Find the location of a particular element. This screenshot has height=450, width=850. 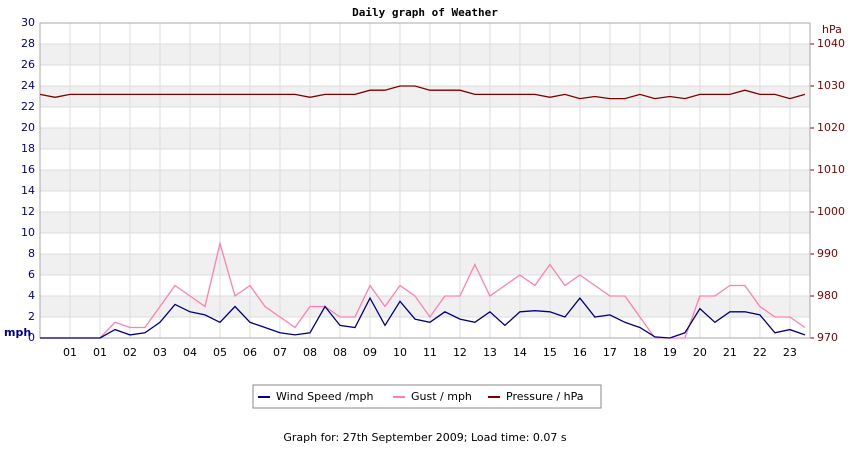

x-tick-label: 21 is located at coordinates (730, 352).